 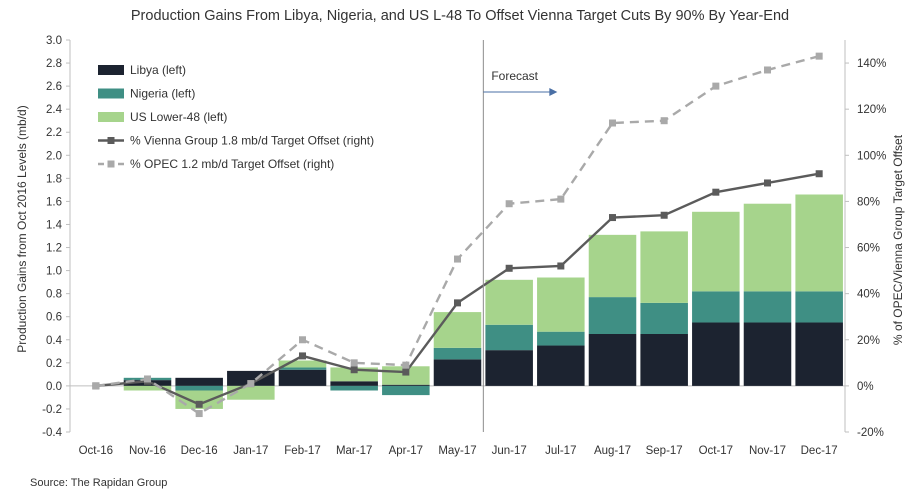 What do you see at coordinates (819, 451) in the screenshot?
I see `x-tick-label: Dec-17` at bounding box center [819, 451].